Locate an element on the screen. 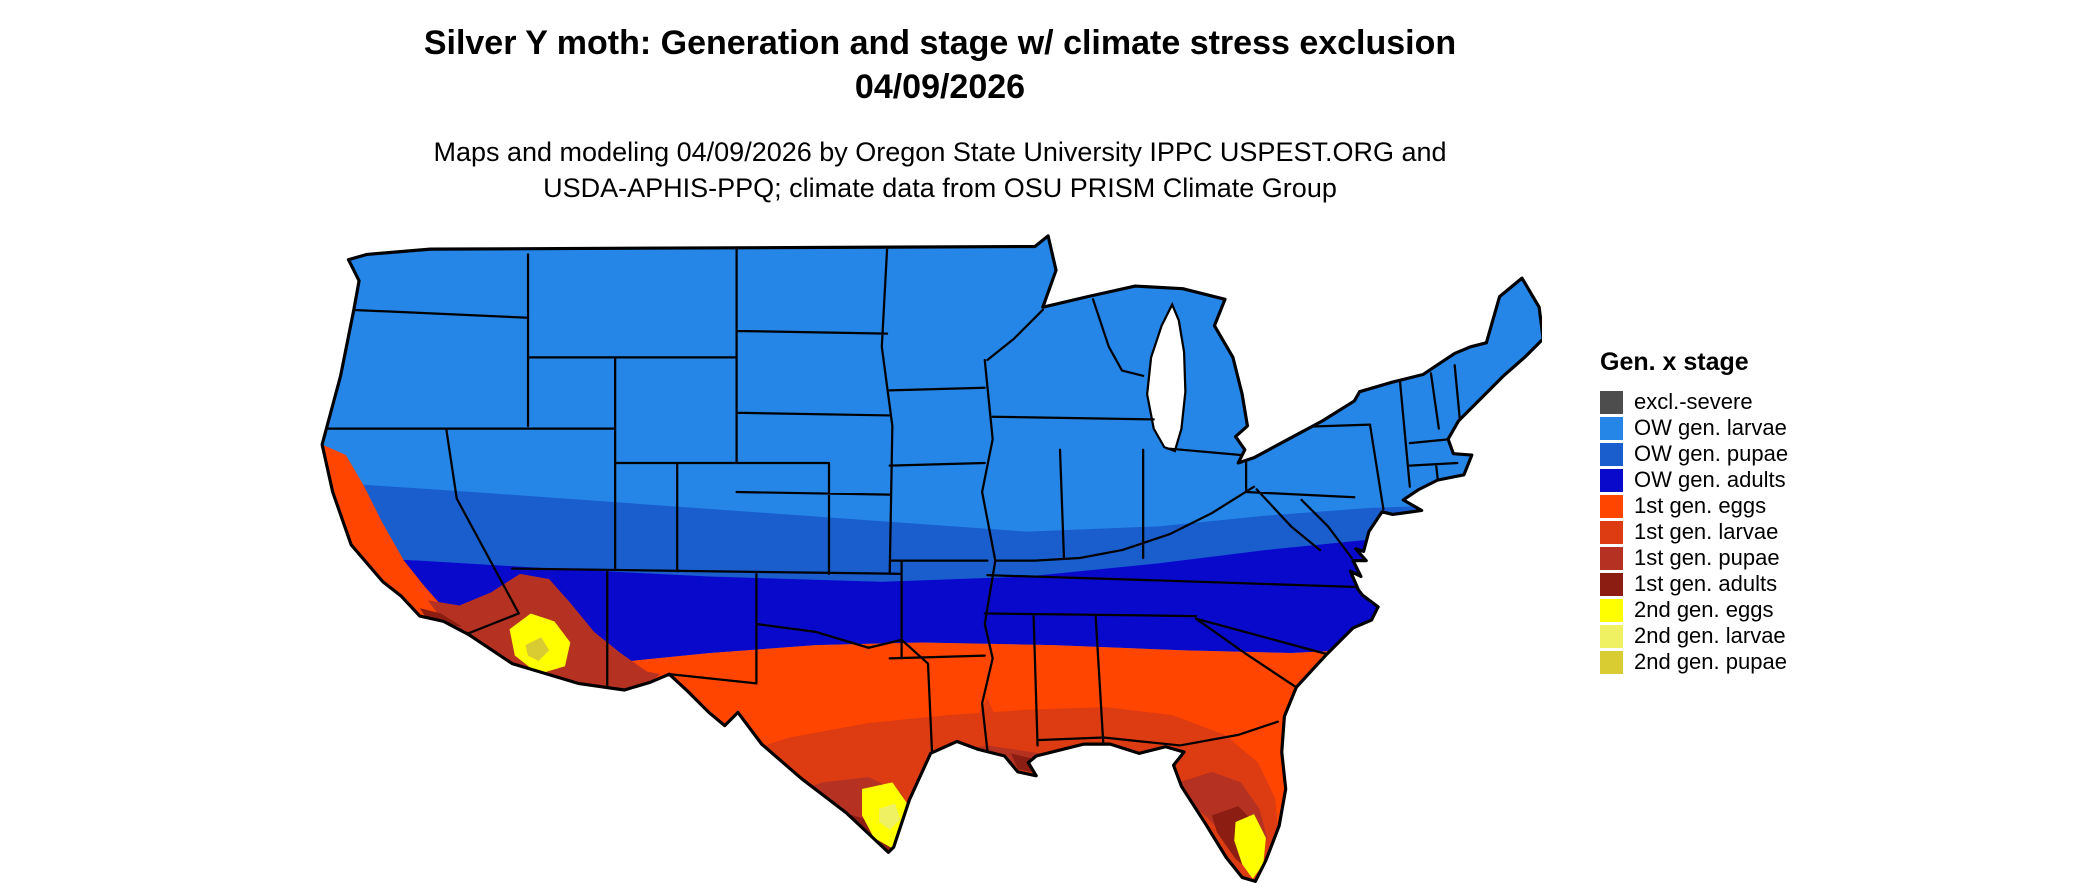 This screenshot has width=2100, height=892. legend-swatch-1st-adults is located at coordinates (1611, 584).